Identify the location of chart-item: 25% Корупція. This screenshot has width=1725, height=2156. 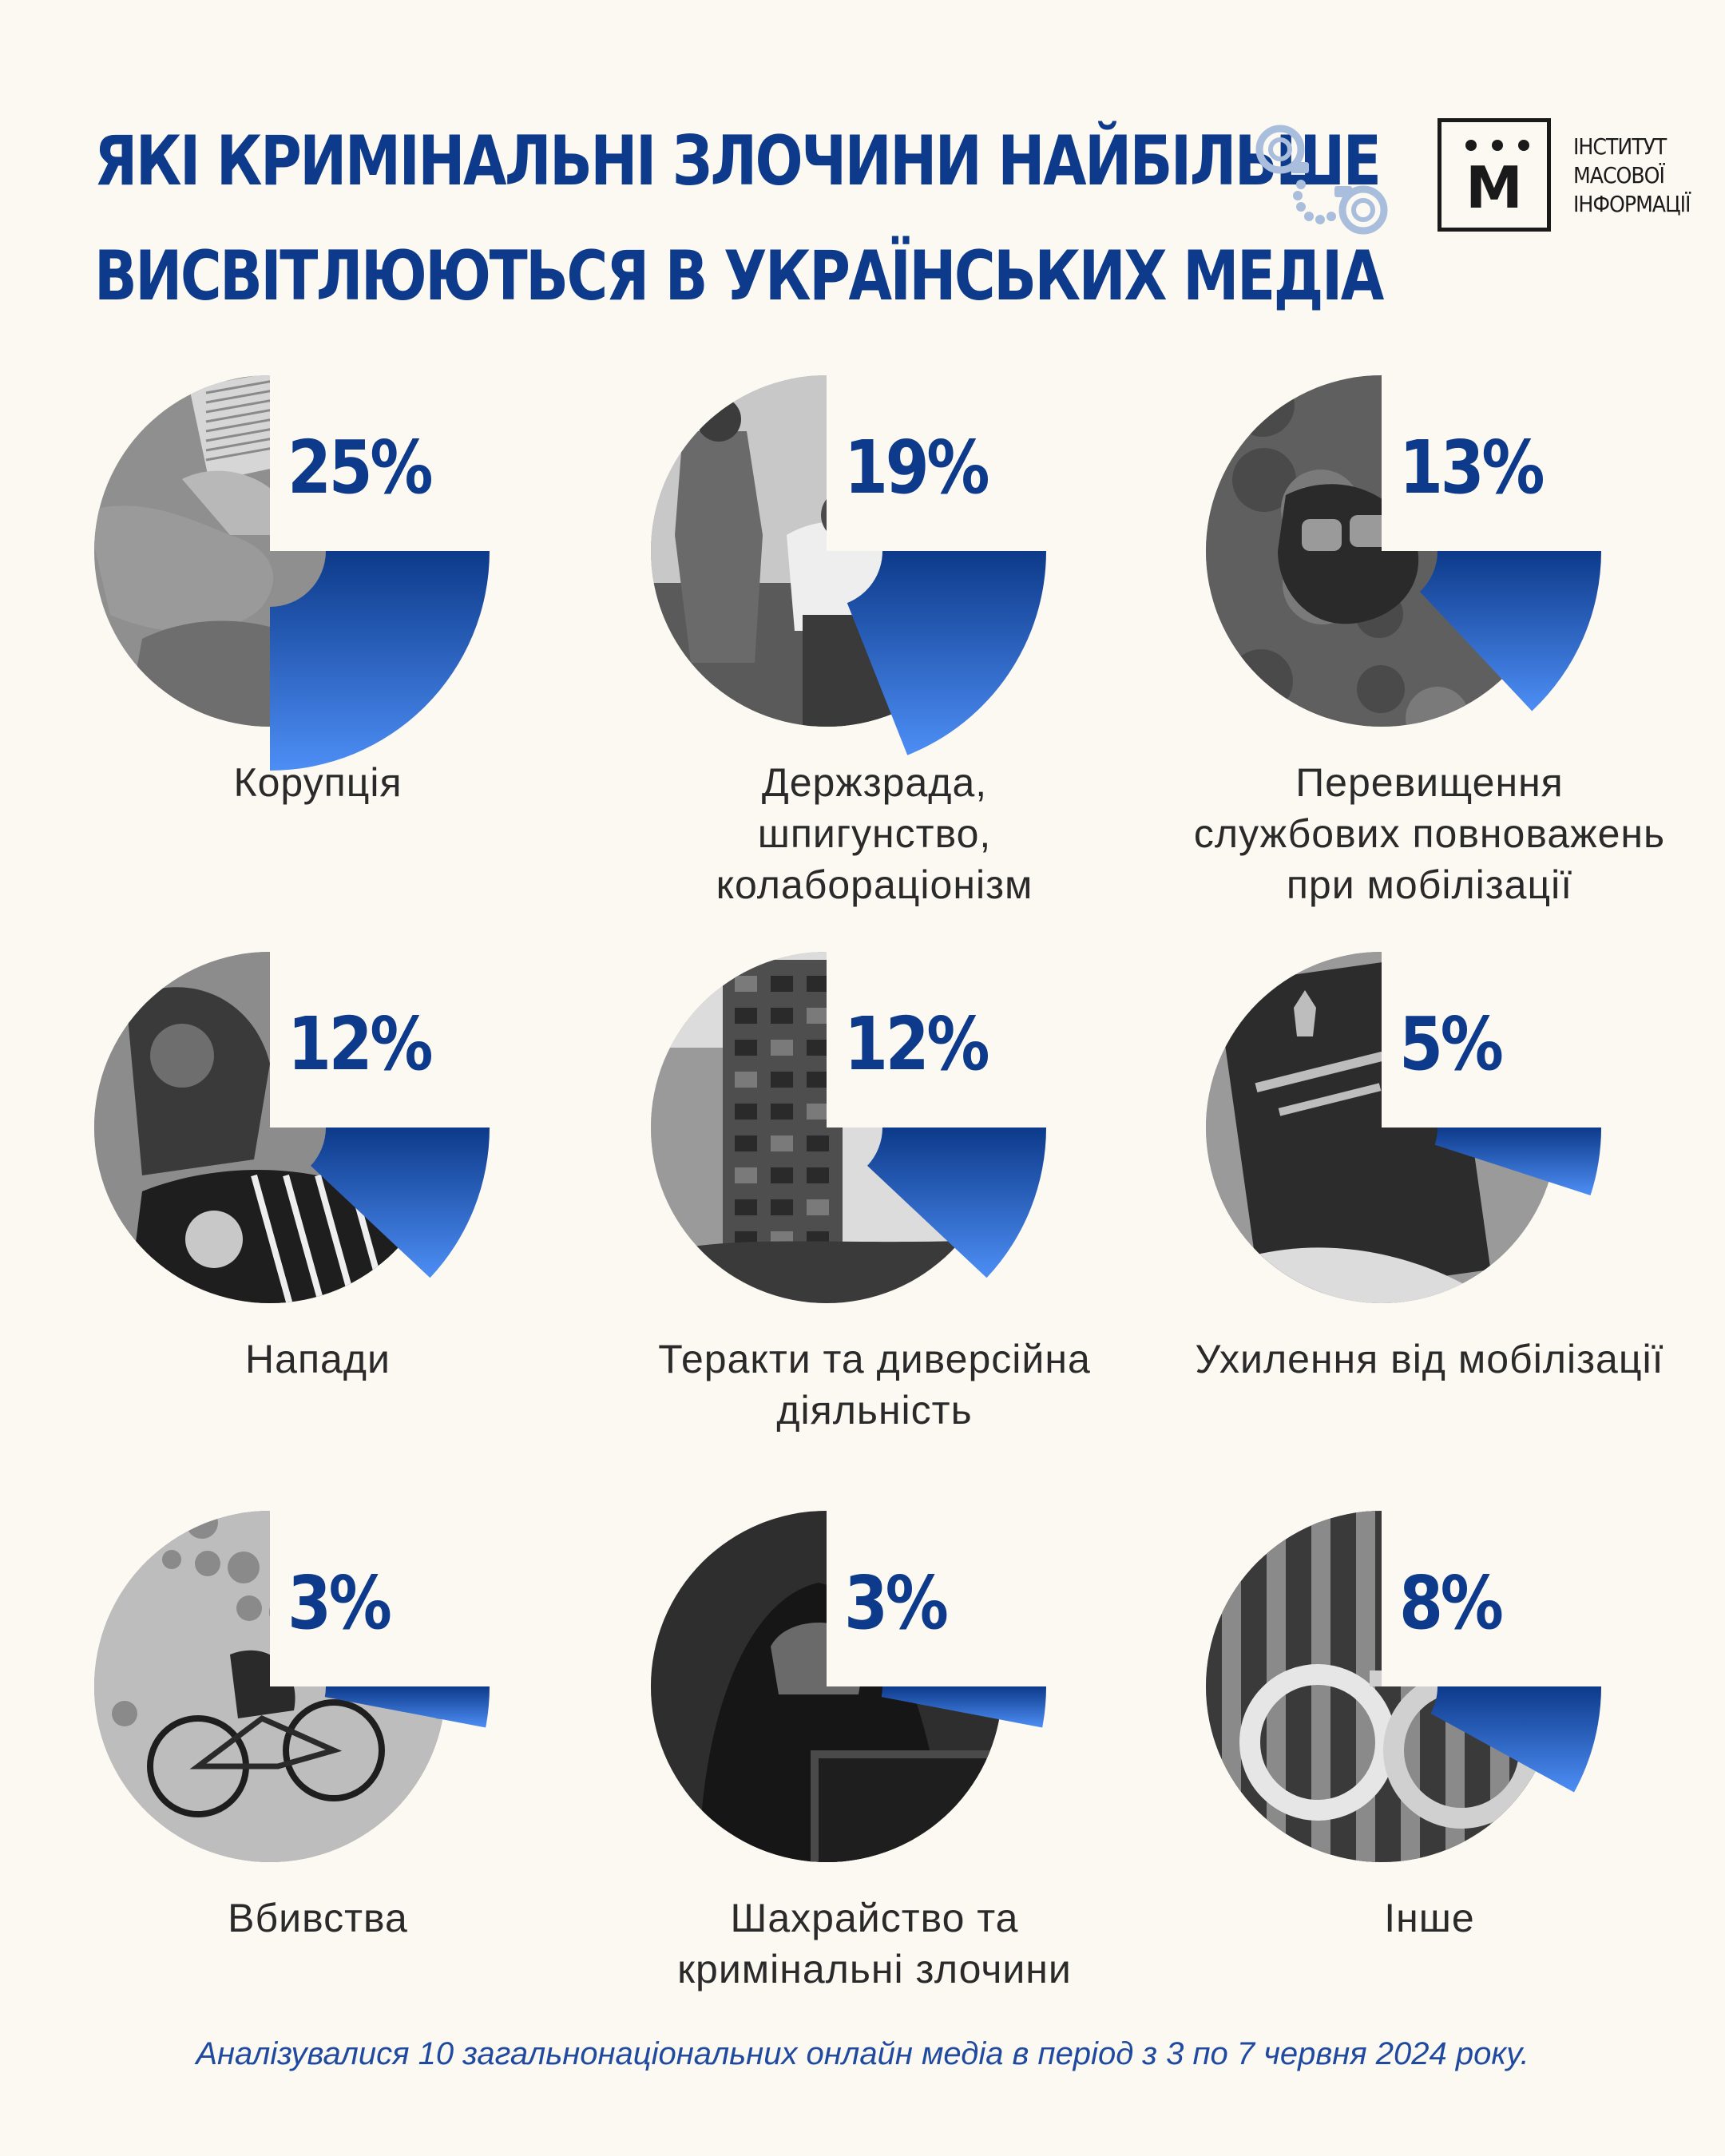
(318, 622).